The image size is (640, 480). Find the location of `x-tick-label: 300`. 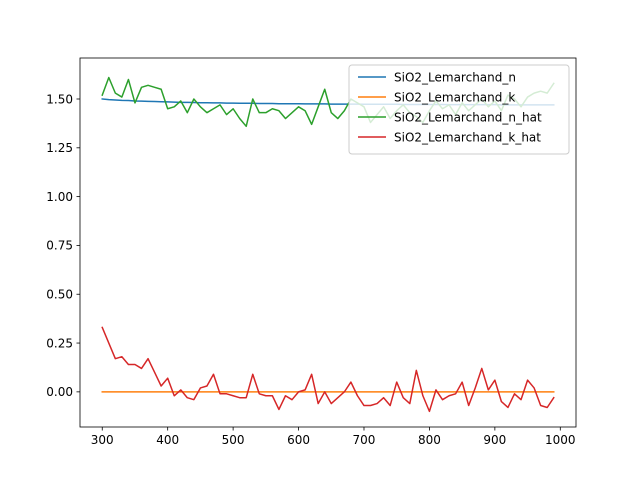

x-tick-label: 300 is located at coordinates (102, 440).